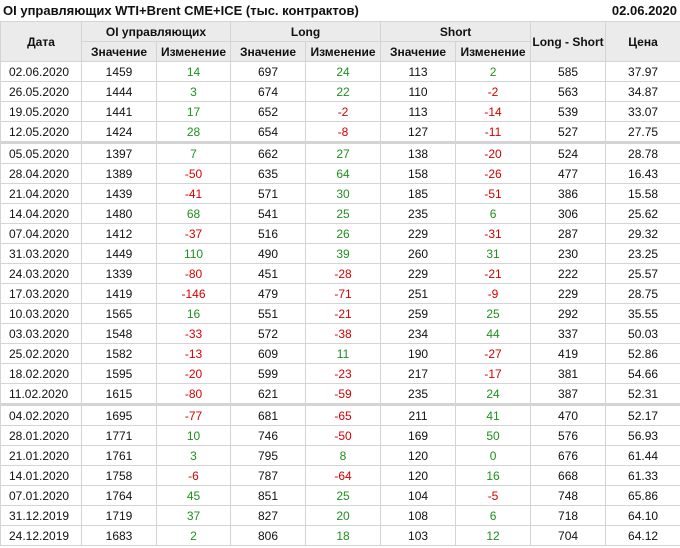 The image size is (680, 548). I want to click on table-row: 14.04.2020 1480 68 541 25 235 6 306 25.62, so click(340, 213).